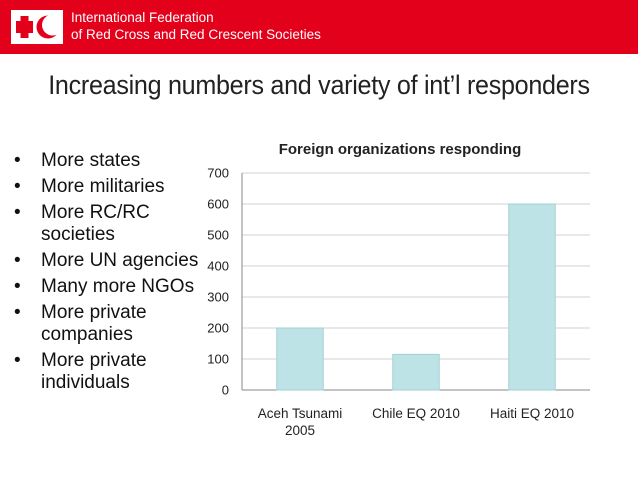 The image size is (638, 478). Describe the element at coordinates (300, 430) in the screenshot. I see `x-tick-label: 2005` at that location.